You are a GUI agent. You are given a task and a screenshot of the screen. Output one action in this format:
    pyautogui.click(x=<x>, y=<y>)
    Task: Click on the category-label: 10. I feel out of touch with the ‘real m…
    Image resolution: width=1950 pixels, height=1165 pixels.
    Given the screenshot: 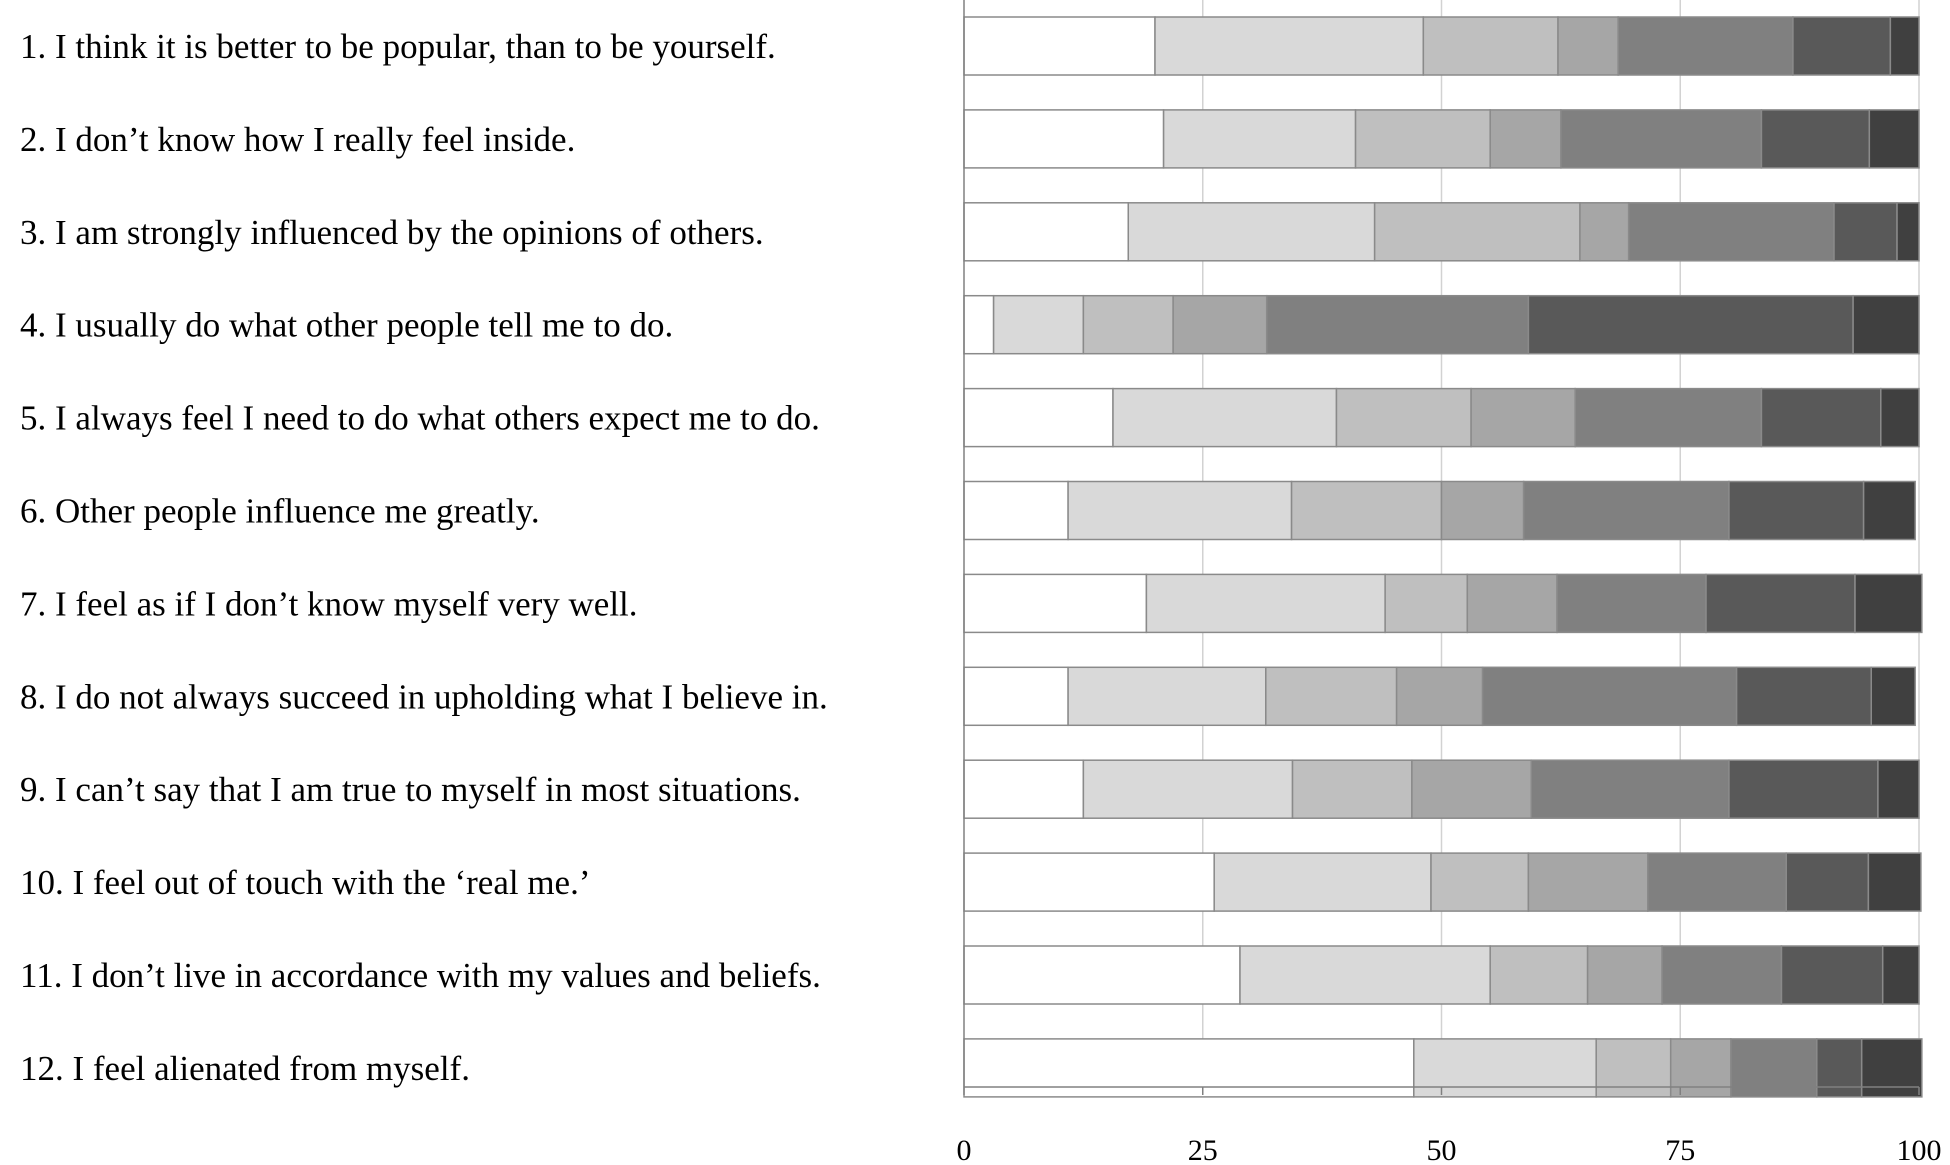 What is the action you would take?
    pyautogui.click(x=305, y=882)
    